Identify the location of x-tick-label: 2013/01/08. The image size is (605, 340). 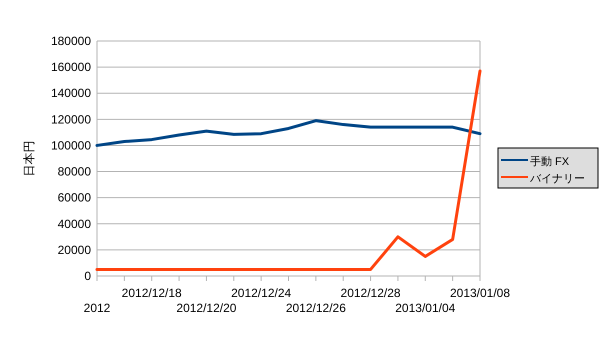
(480, 293).